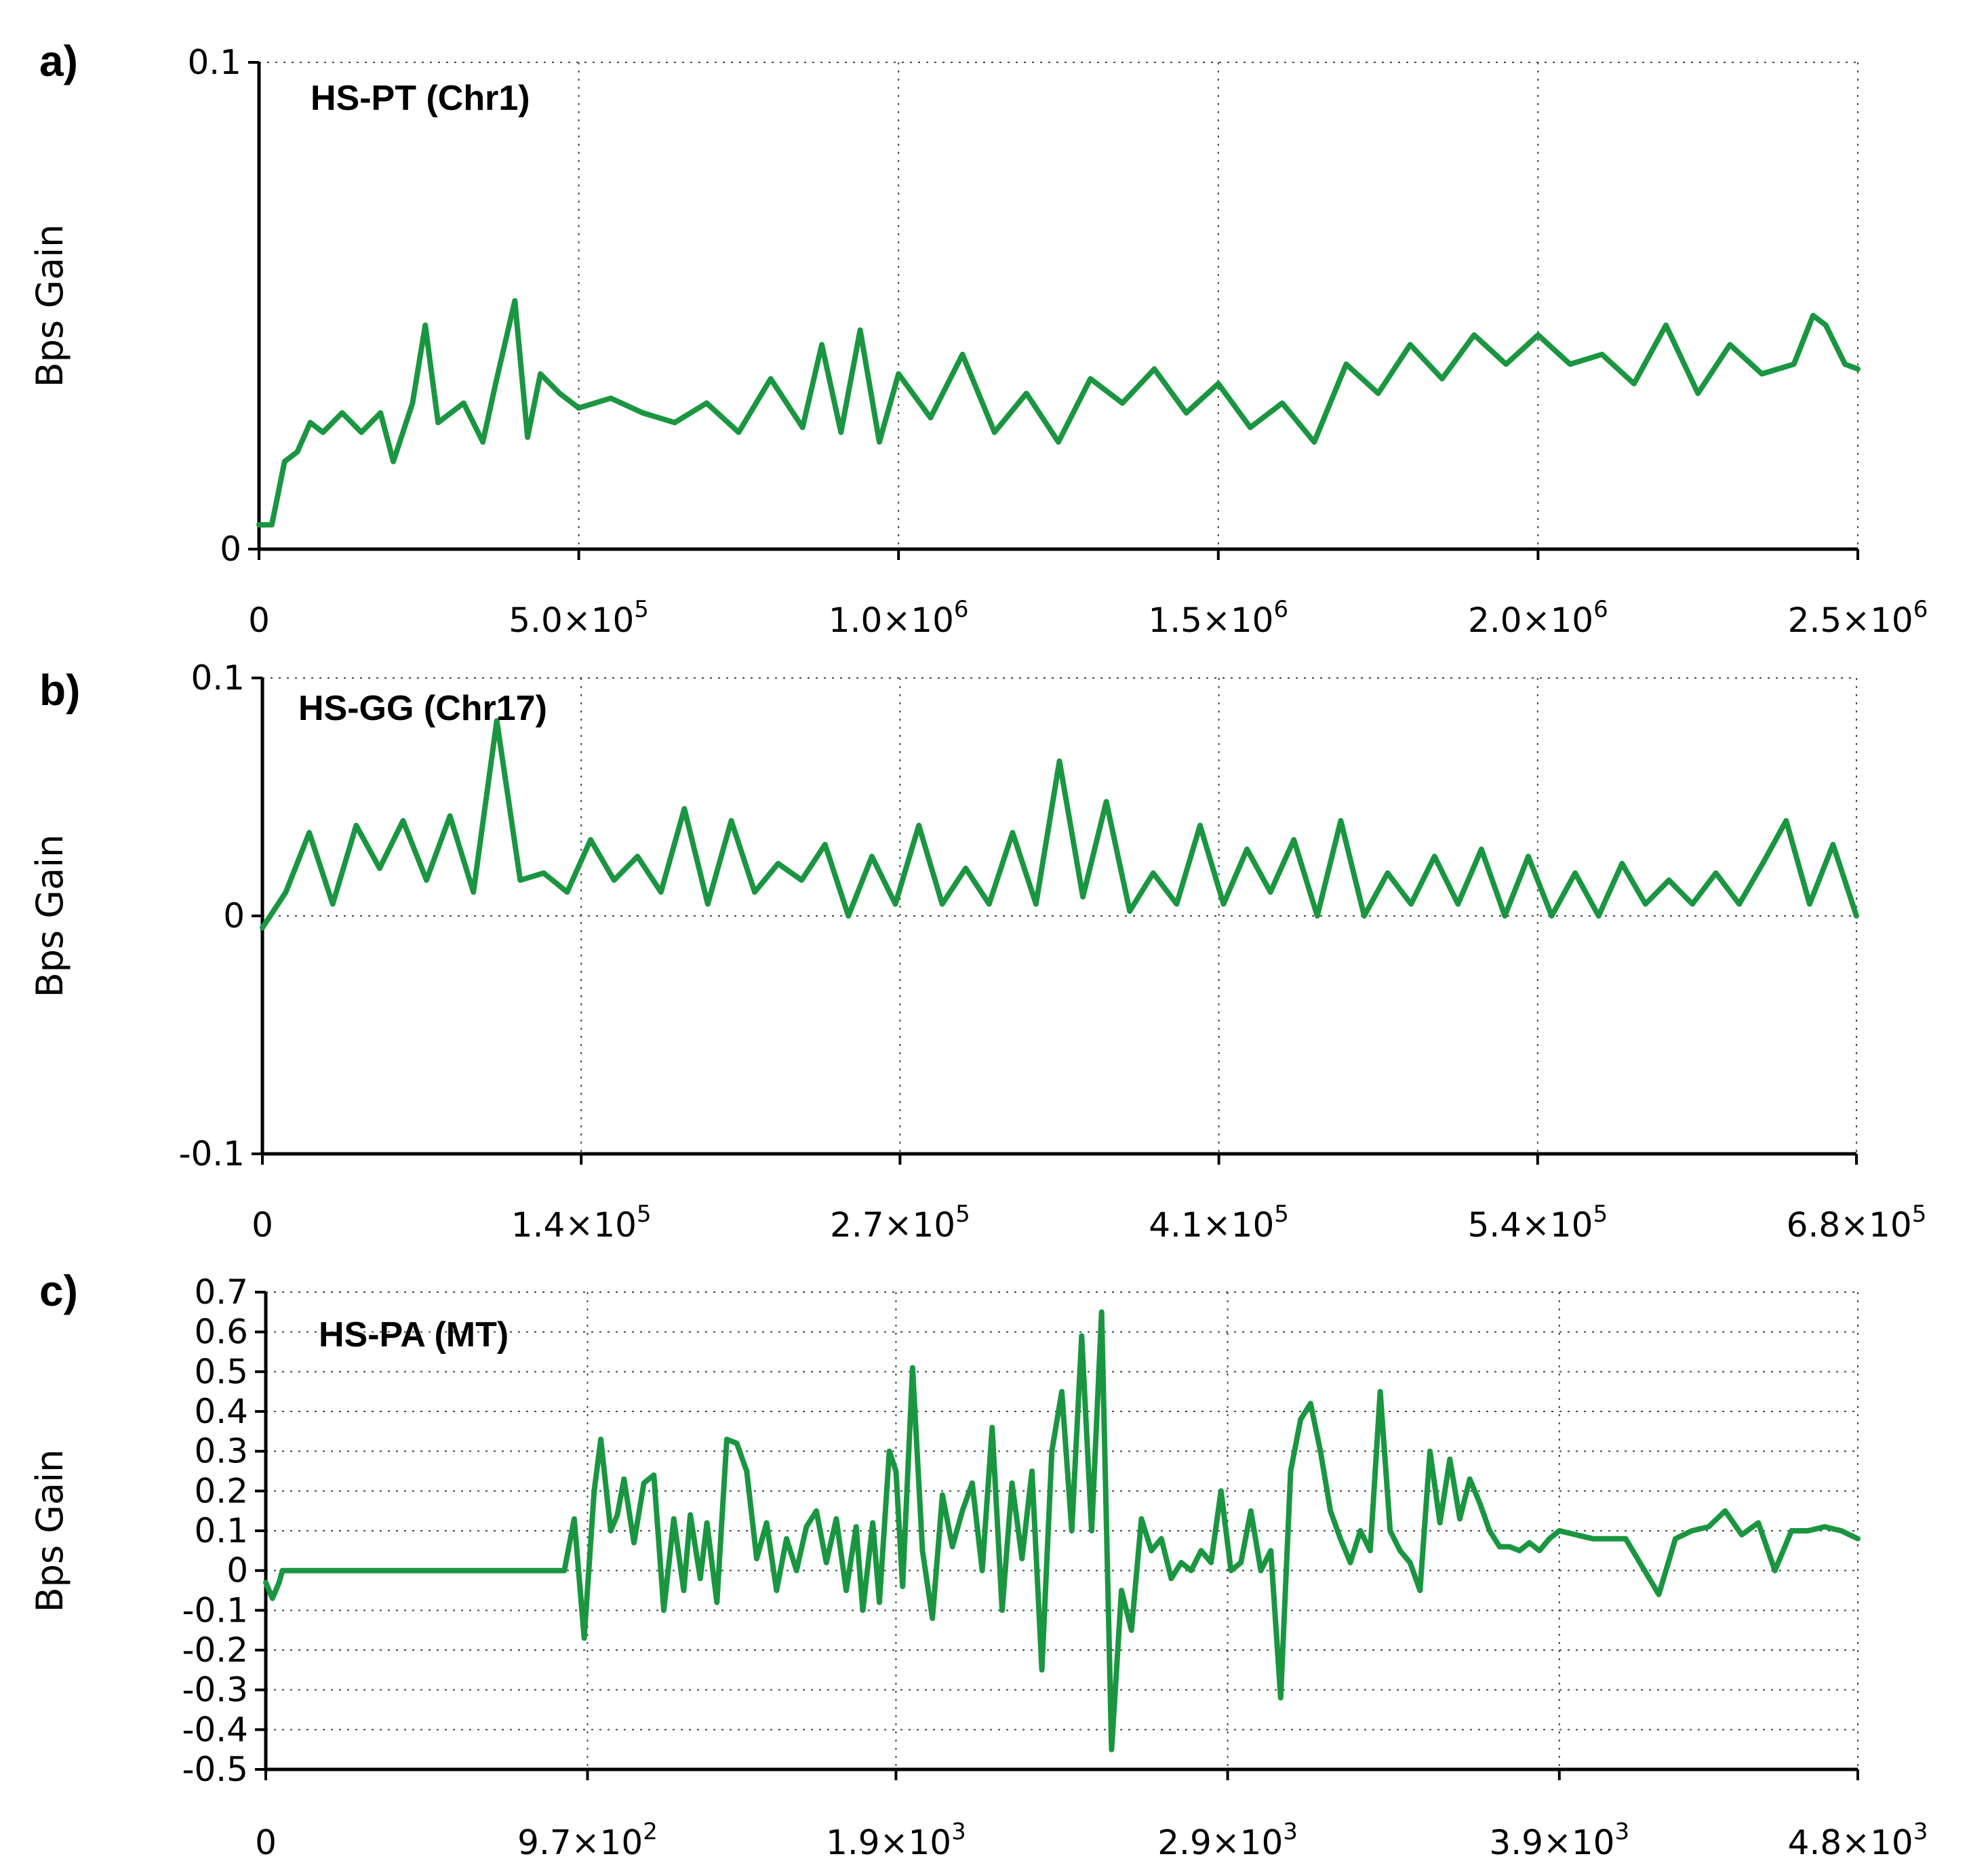  Describe the element at coordinates (221, 1411) in the screenshot. I see `y-tick-label: 0.4` at that location.